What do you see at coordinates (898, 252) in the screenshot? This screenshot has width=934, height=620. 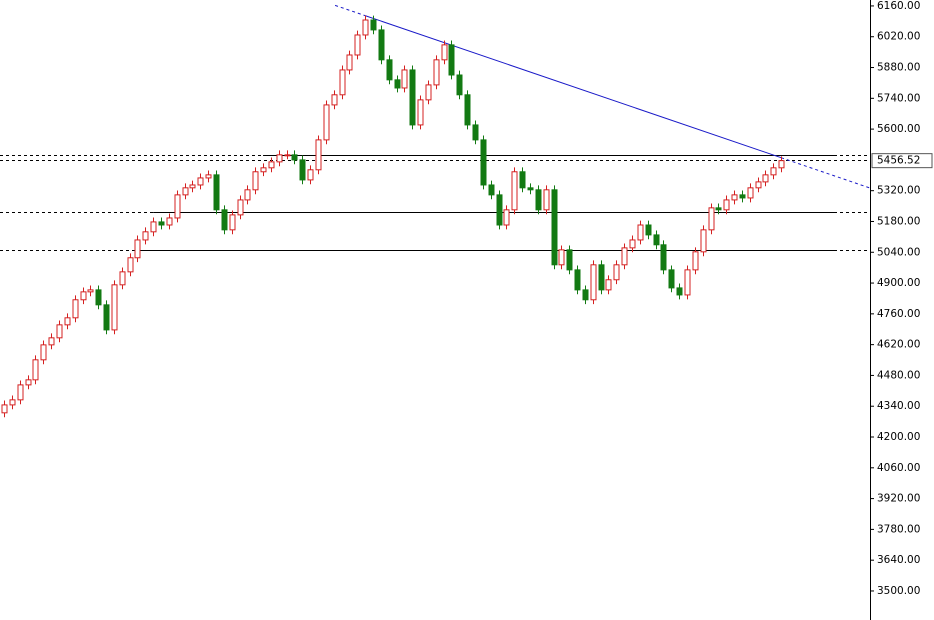 I see `y-tick-label: 5040.00` at bounding box center [898, 252].